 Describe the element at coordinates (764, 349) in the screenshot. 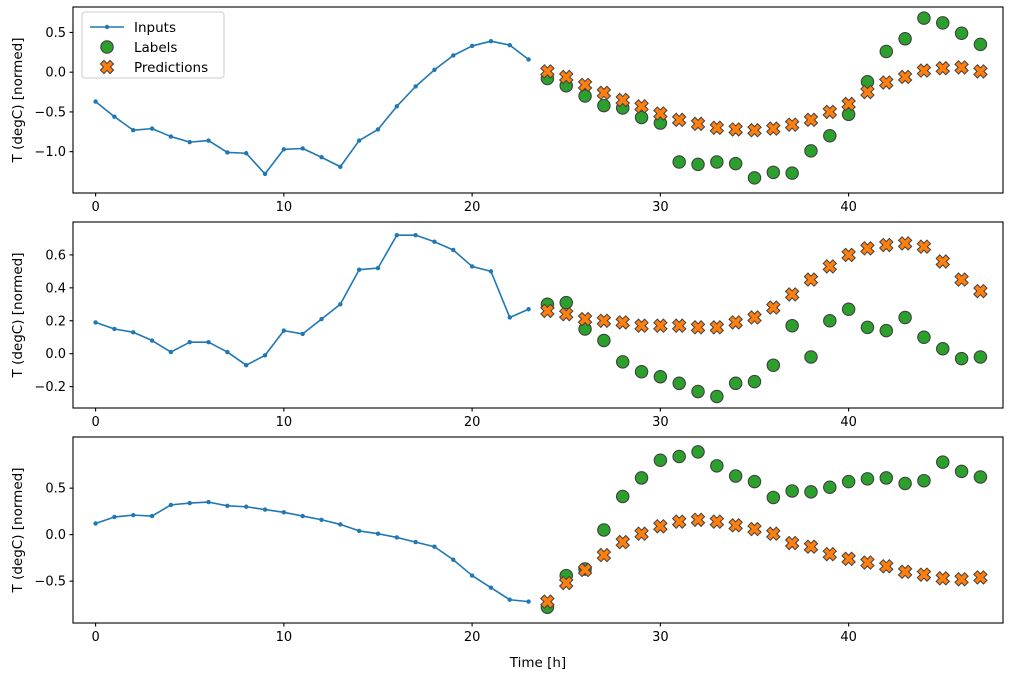

I see `series-labels` at that location.